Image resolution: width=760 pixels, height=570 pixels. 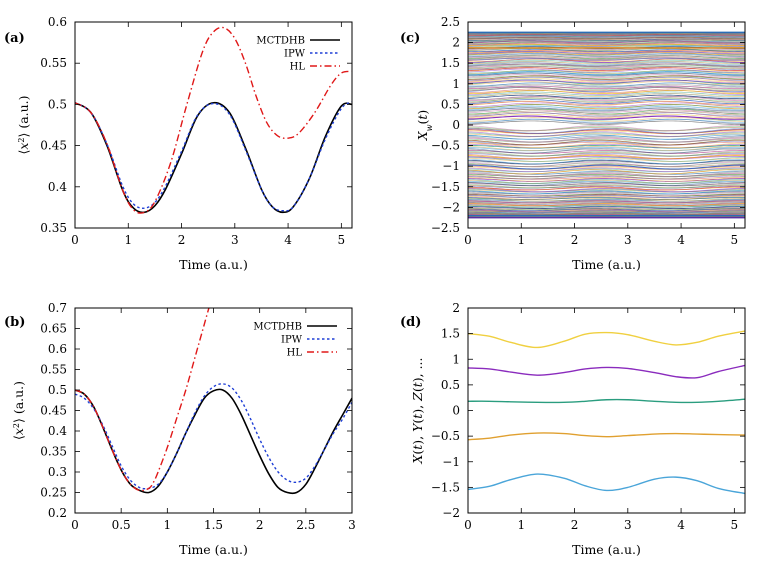 I want to click on y-tick-label: 0.65, so click(x=53, y=329).